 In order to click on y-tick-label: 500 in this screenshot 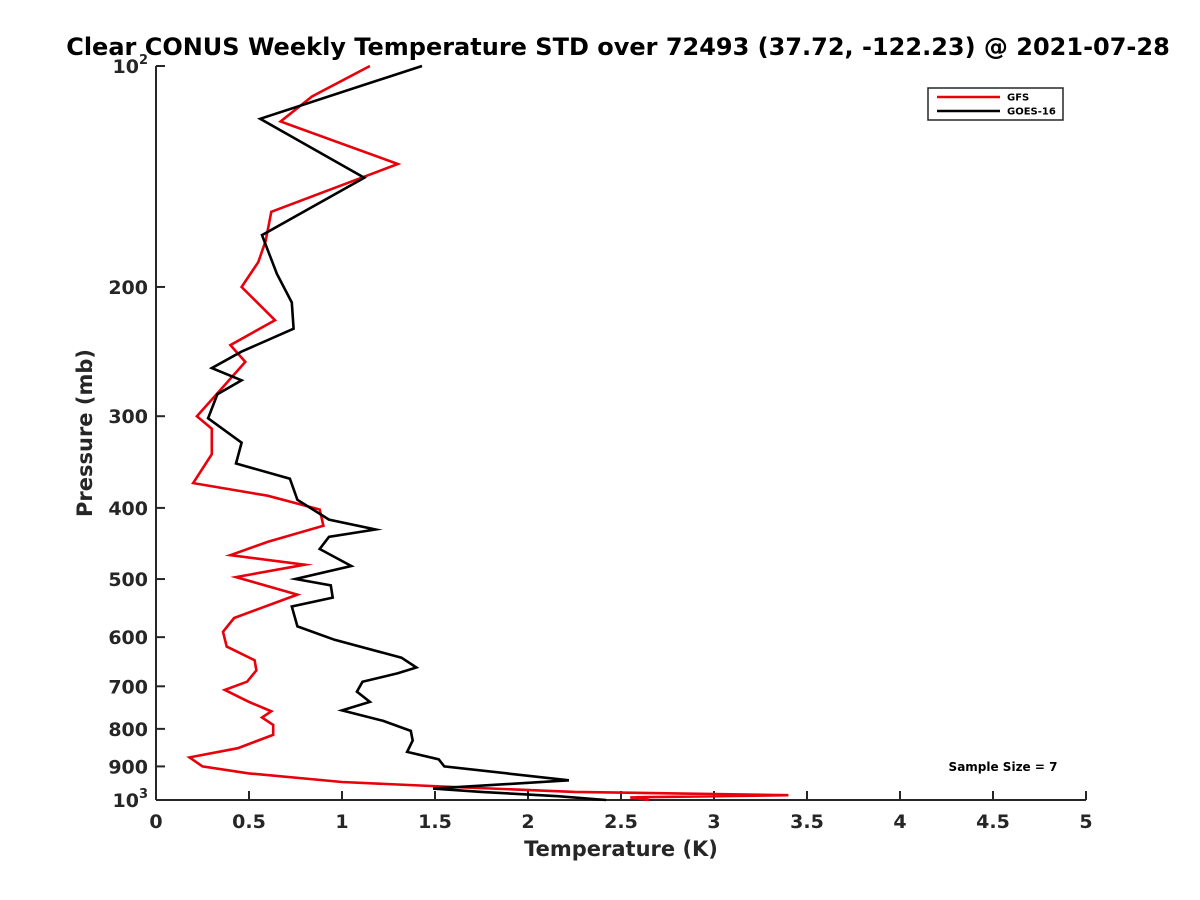, I will do `click(128, 580)`.